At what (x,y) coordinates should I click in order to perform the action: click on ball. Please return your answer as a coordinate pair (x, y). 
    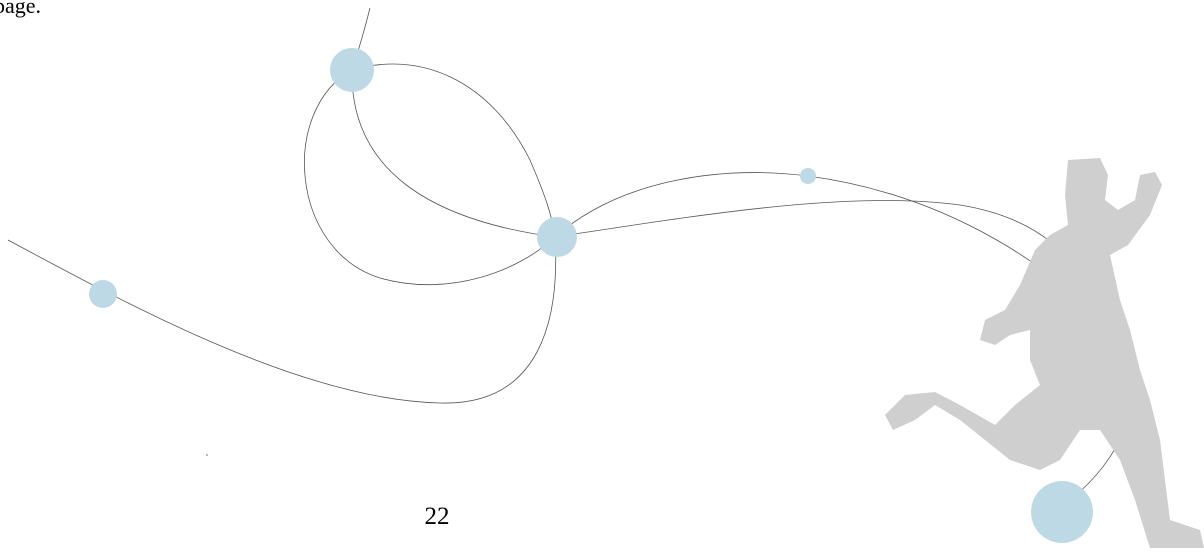
    Looking at the image, I should click on (1062, 512).